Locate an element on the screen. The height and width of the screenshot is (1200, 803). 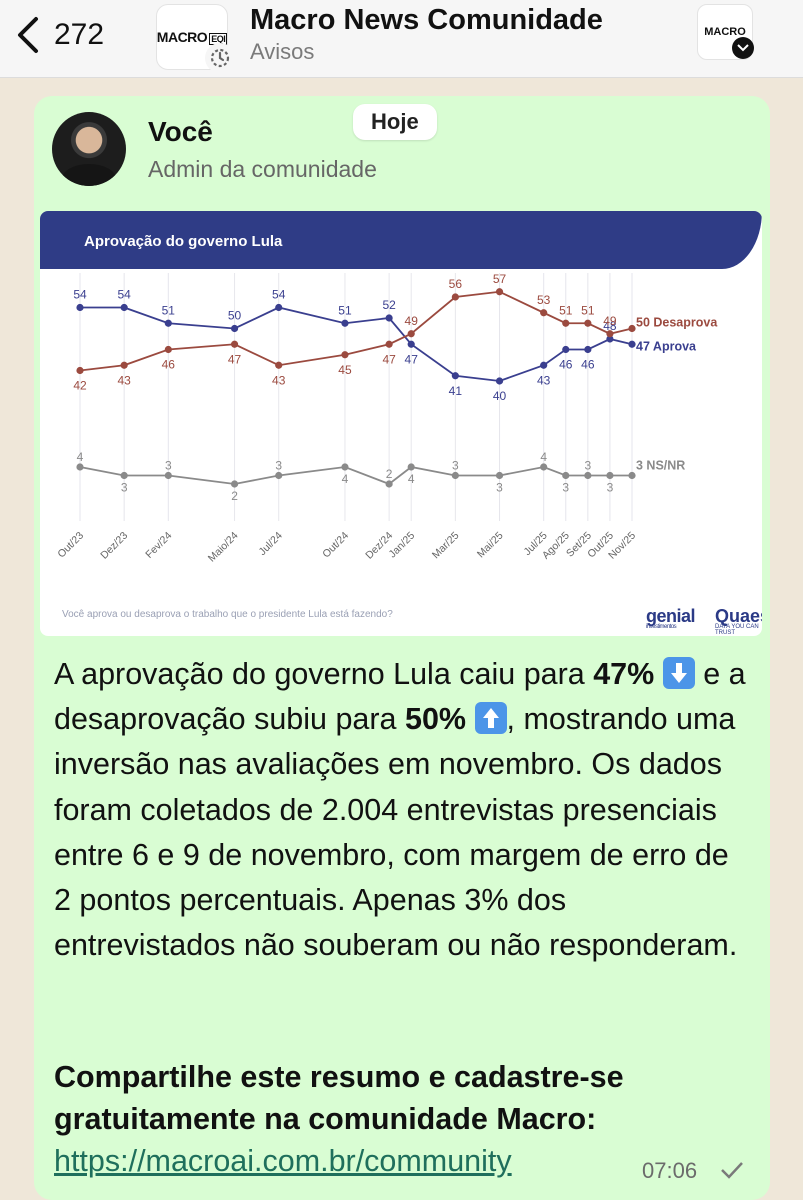
x-tick-label: Out/24 is located at coordinates (335, 545).